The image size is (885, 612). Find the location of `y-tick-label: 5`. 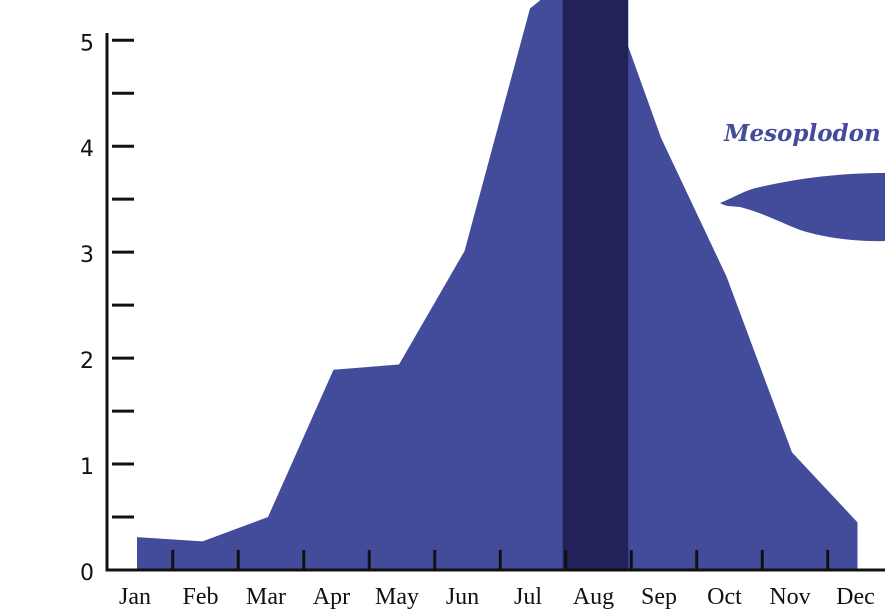

y-tick-label: 5 is located at coordinates (87, 43).